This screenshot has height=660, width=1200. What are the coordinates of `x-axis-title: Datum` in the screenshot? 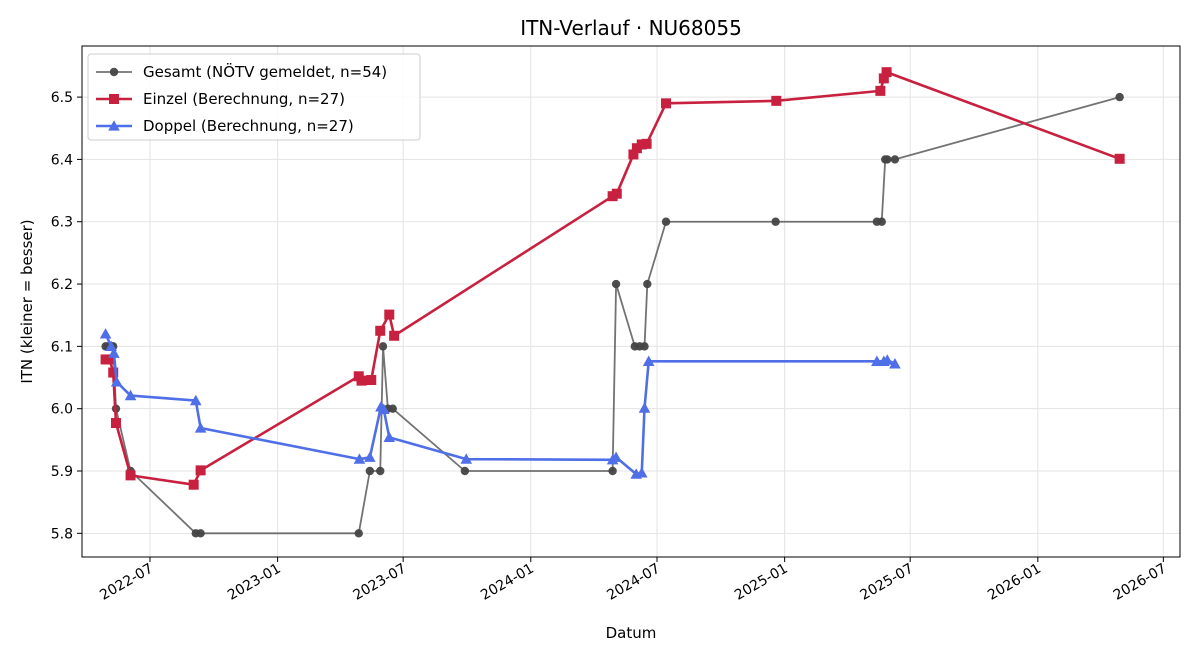 It's located at (631, 633).